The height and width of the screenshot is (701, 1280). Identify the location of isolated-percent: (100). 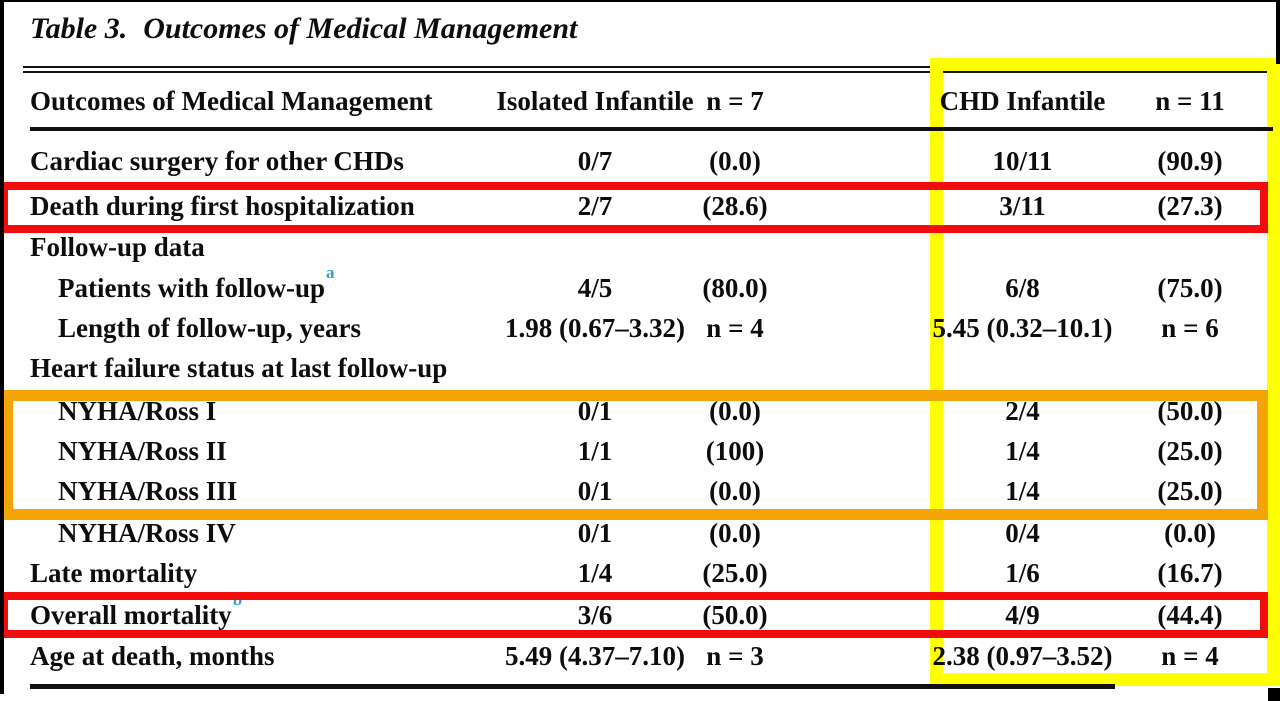
(735, 450).